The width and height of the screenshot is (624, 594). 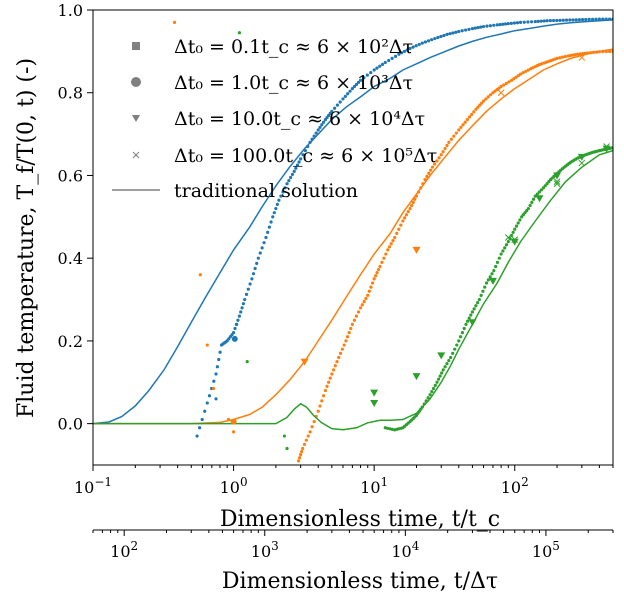 What do you see at coordinates (546, 550) in the screenshot?
I see `secondary-x-tick-label: 105` at bounding box center [546, 550].